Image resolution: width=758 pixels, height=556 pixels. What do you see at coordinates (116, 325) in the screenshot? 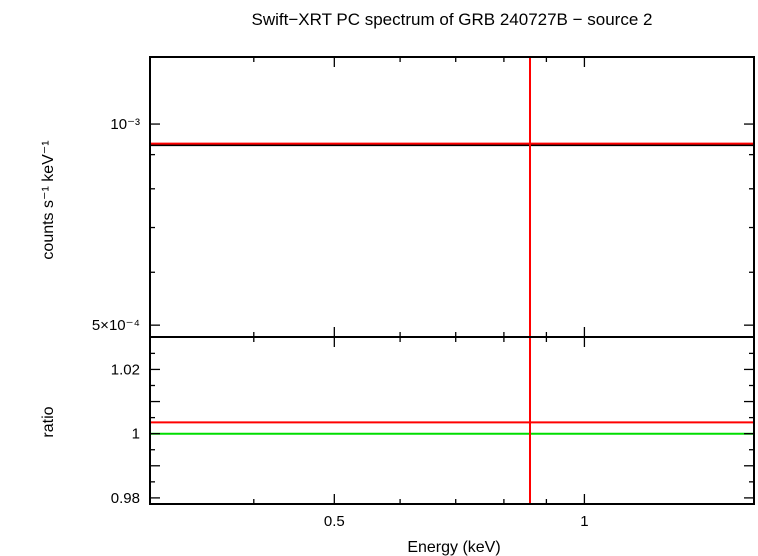
I see `y-tick-label: 5×10⁻⁴` at bounding box center [116, 325].